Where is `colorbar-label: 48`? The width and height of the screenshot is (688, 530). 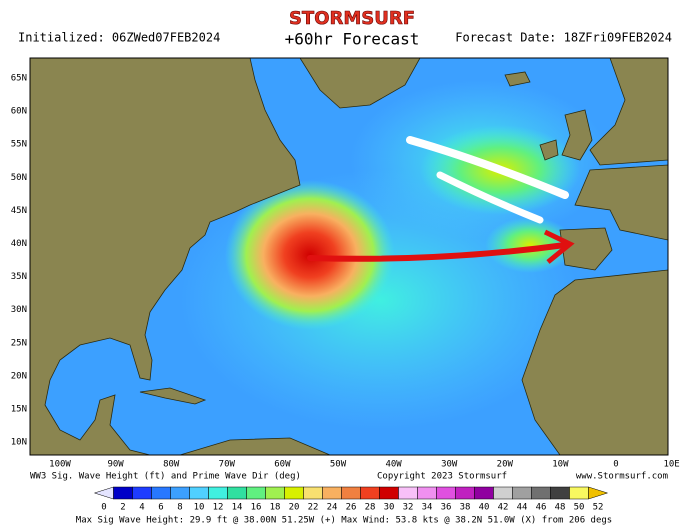
colorbar-label: 48 is located at coordinates (560, 508).